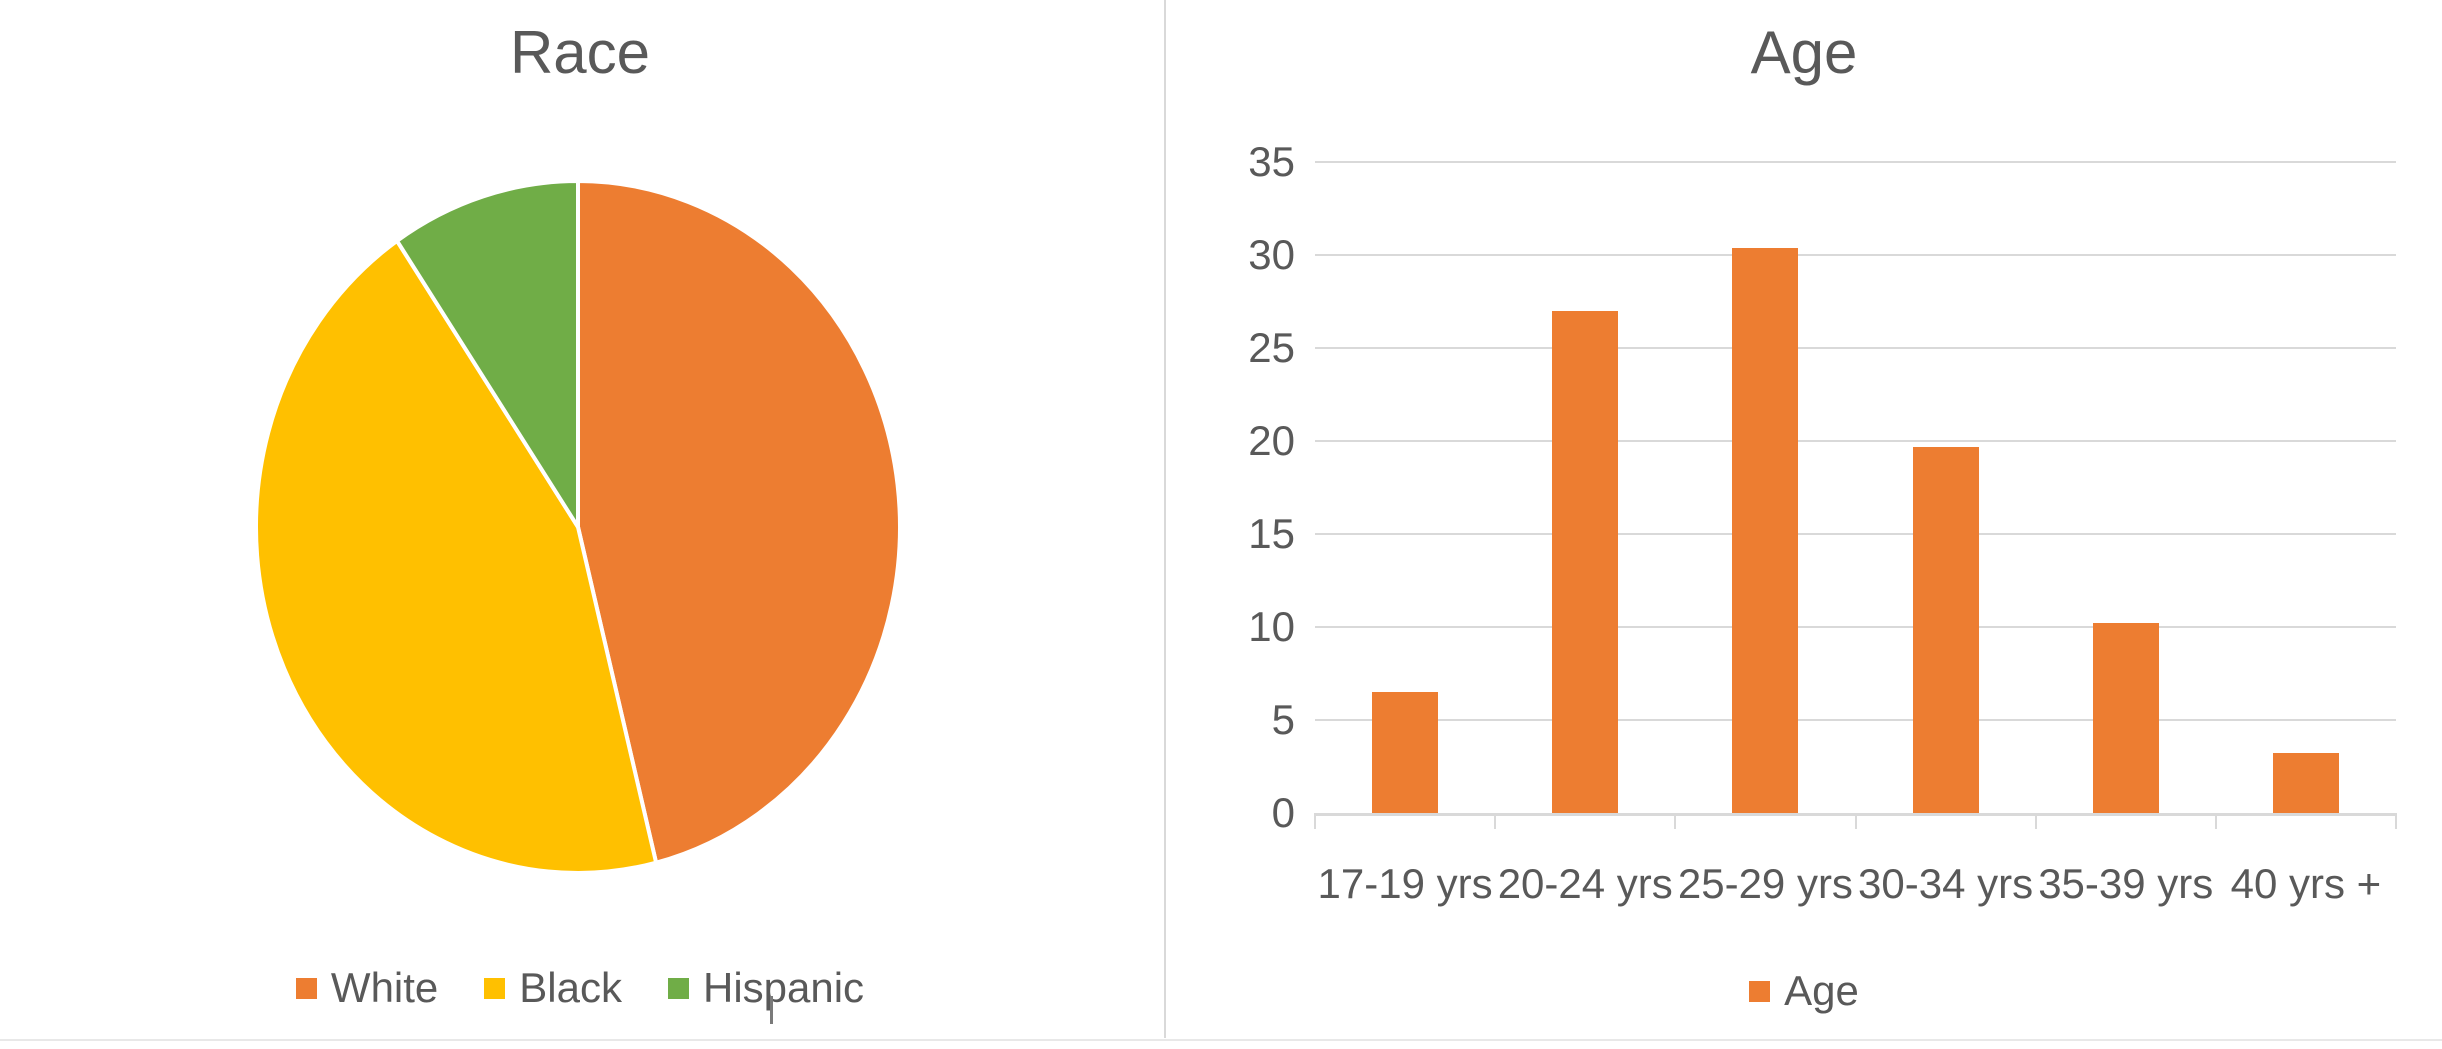 This screenshot has height=1049, width=2442. What do you see at coordinates (456, 556) in the screenshot?
I see `pie-slice-black` at bounding box center [456, 556].